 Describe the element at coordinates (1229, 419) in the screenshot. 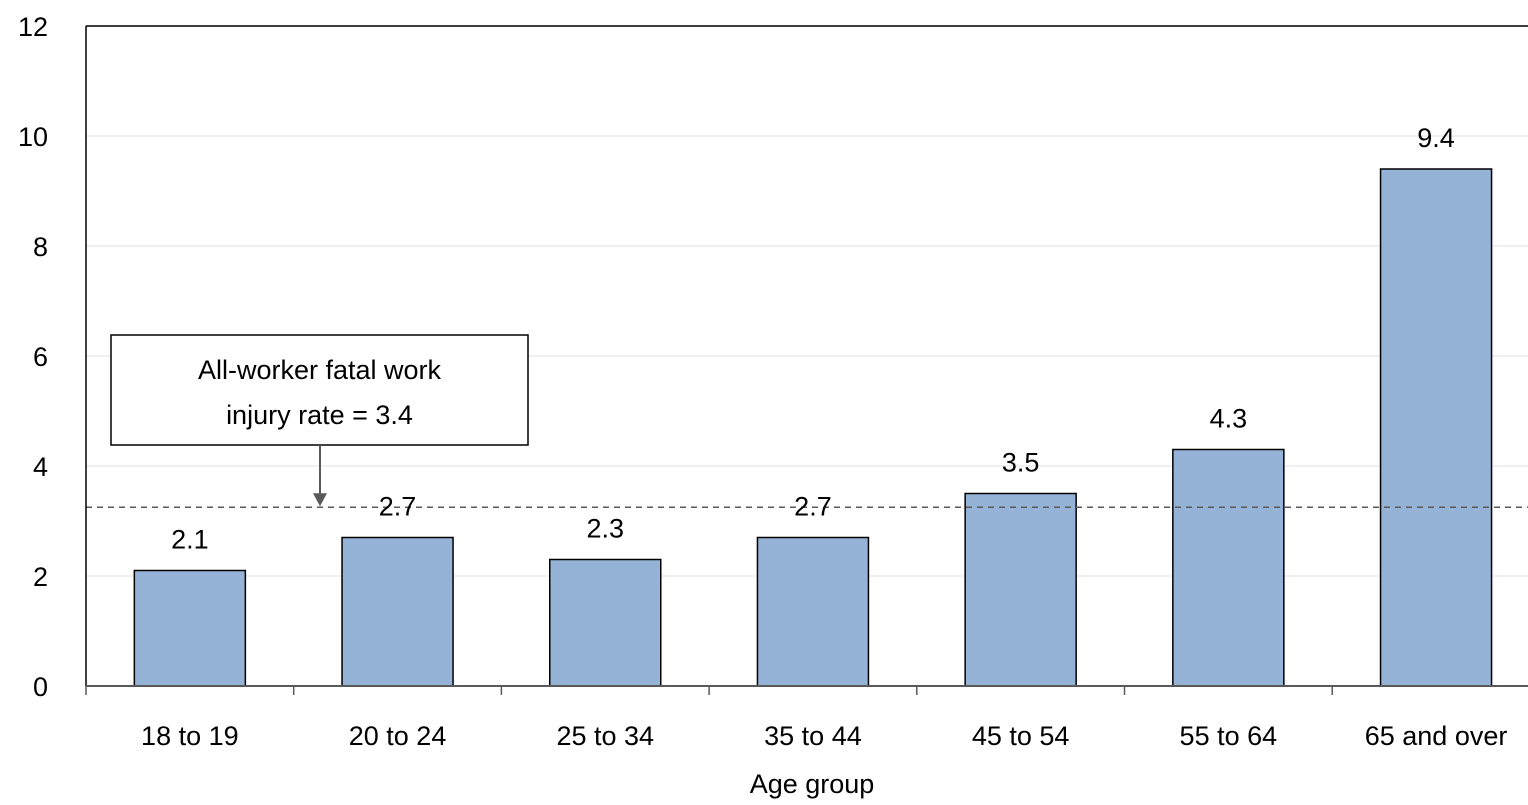

I see `value-label-5: 4.3` at that location.